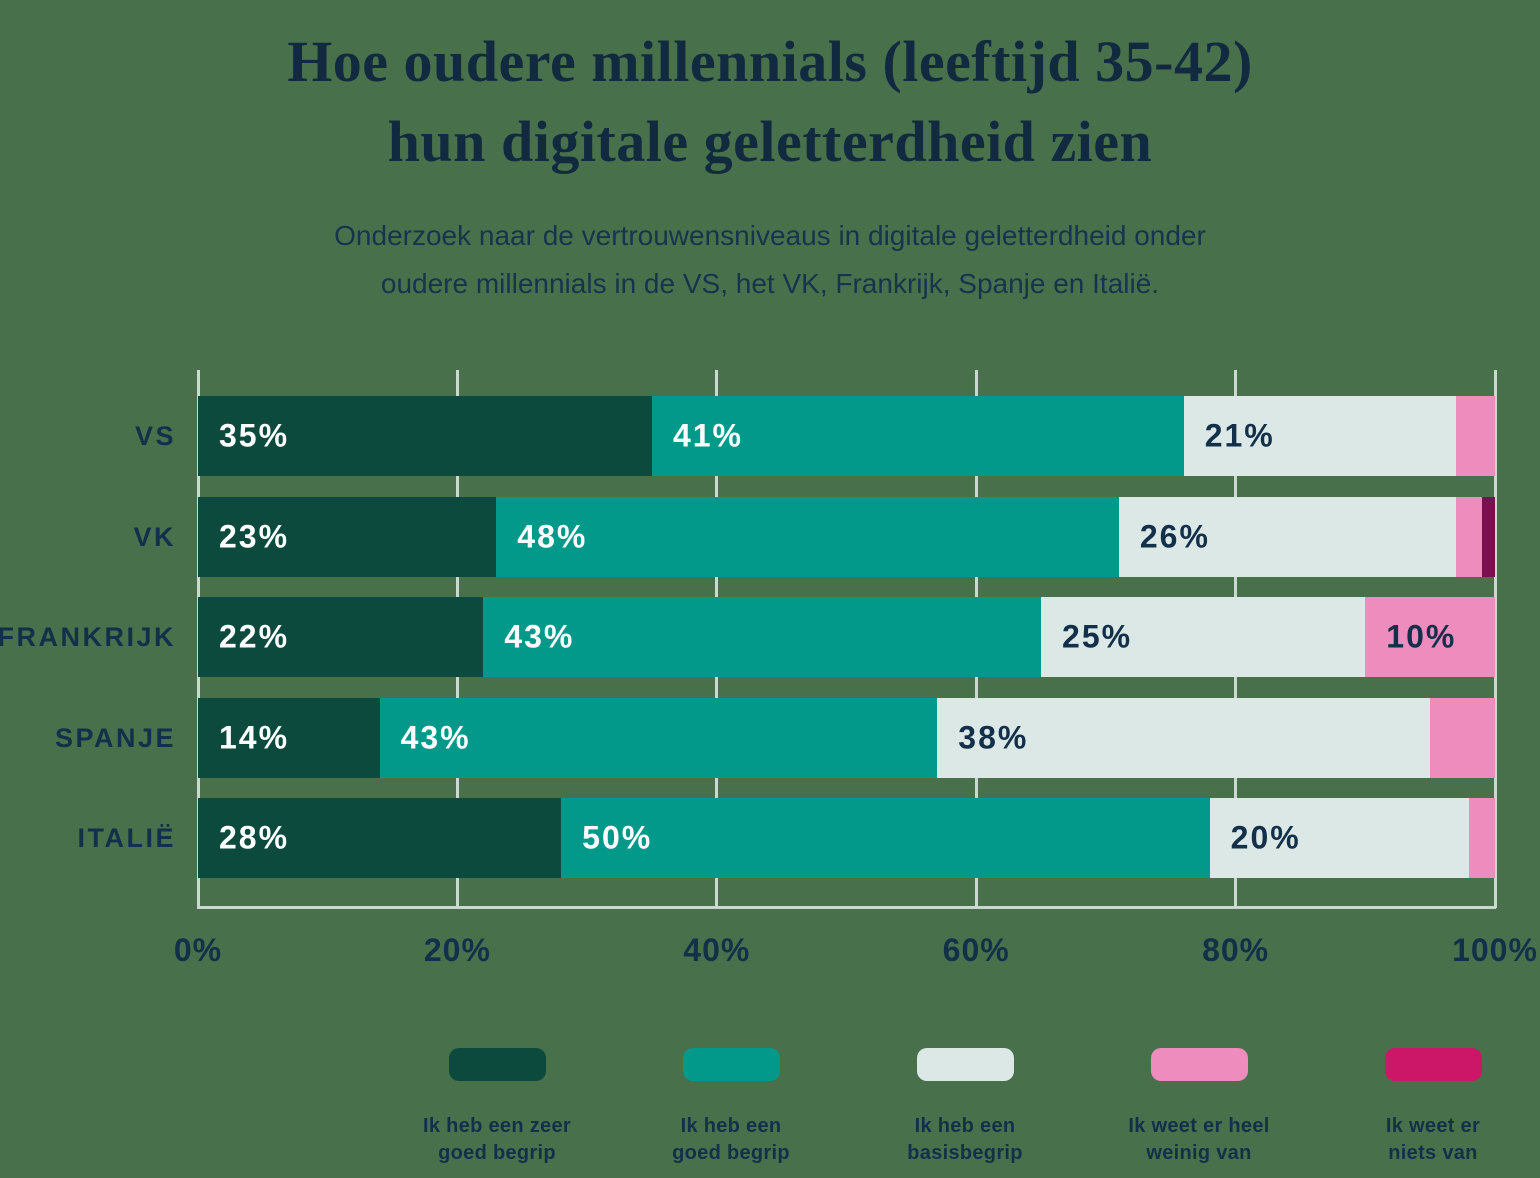 This screenshot has width=1540, height=1178. What do you see at coordinates (707, 435) in the screenshot?
I see `bar-segment-label: 41%` at bounding box center [707, 435].